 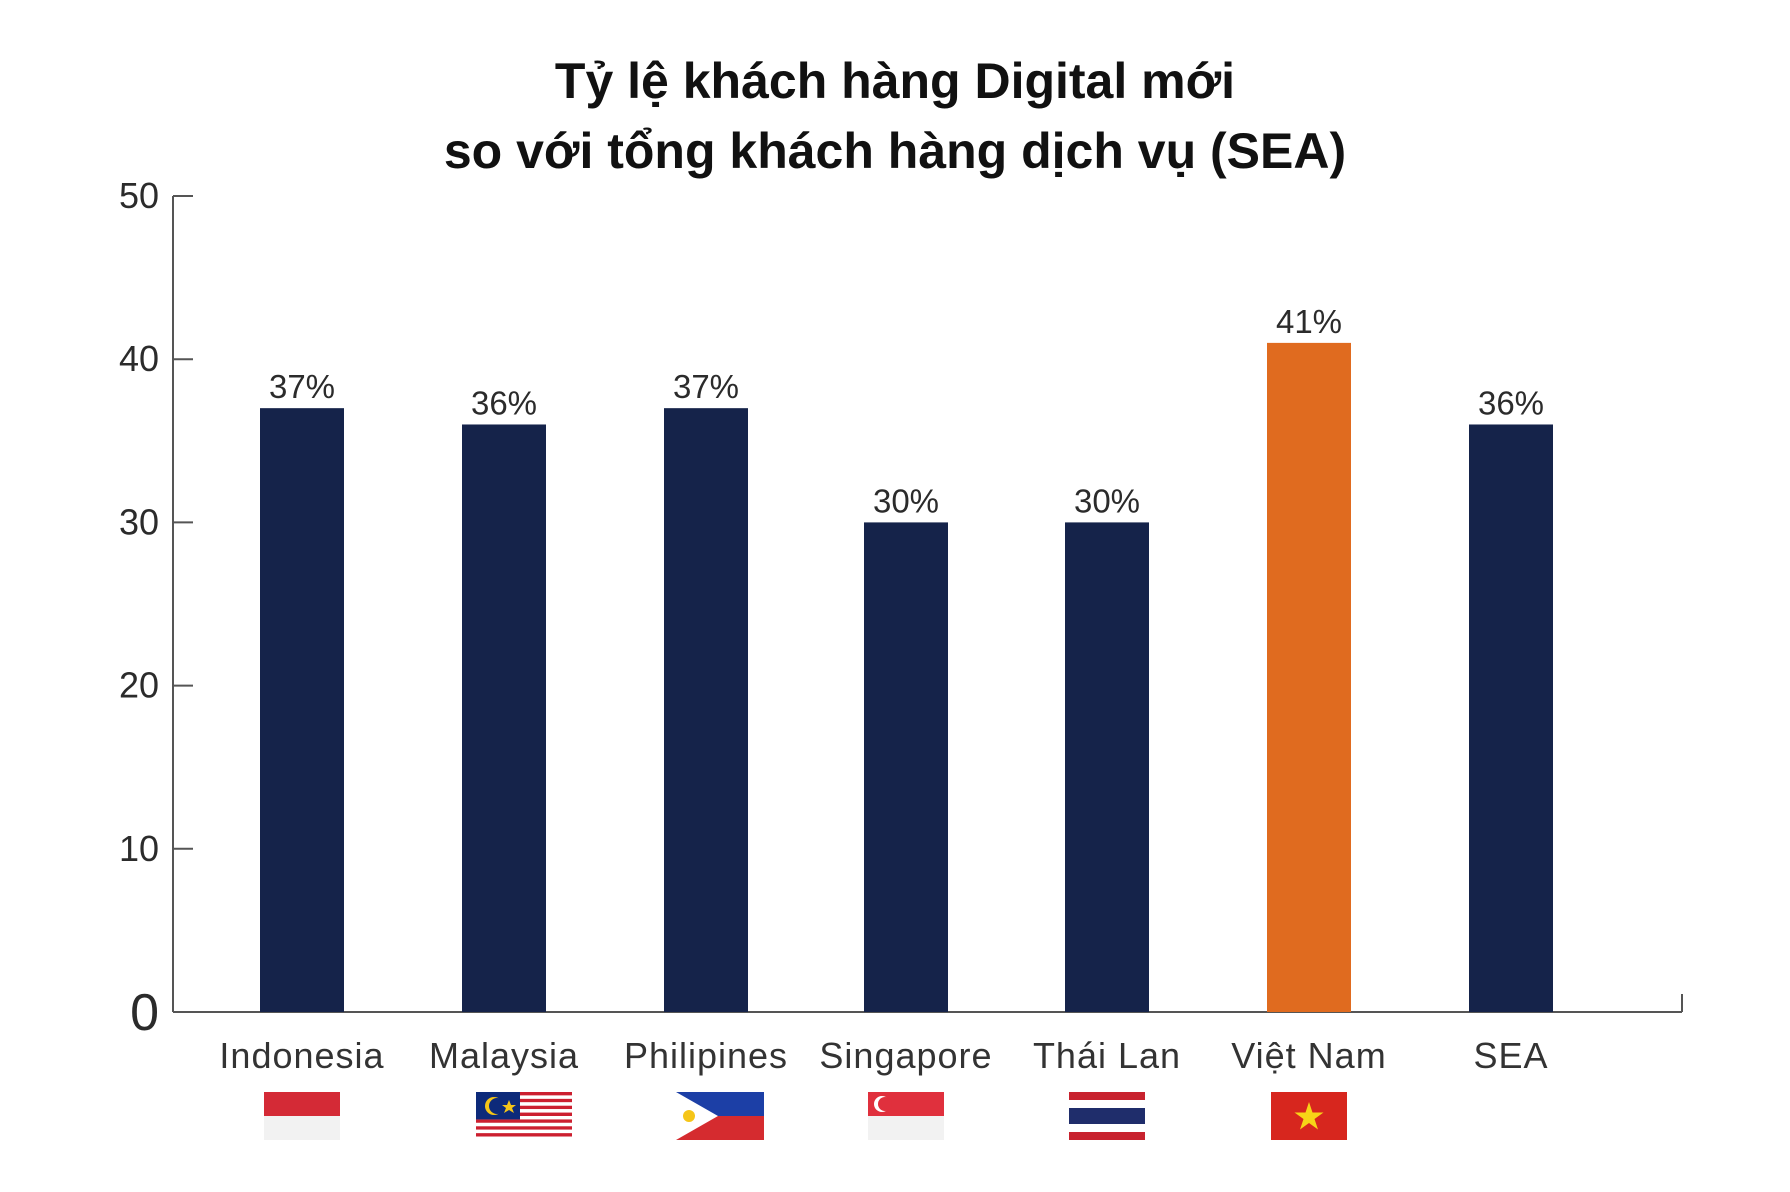 What do you see at coordinates (1309, 1116) in the screenshot?
I see `vietnam-flag-icon` at bounding box center [1309, 1116].